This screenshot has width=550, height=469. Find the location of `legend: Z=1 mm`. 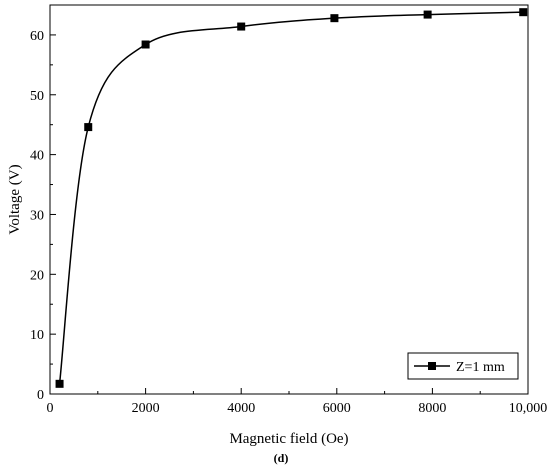

legend: Z=1 mm is located at coordinates (463, 366).